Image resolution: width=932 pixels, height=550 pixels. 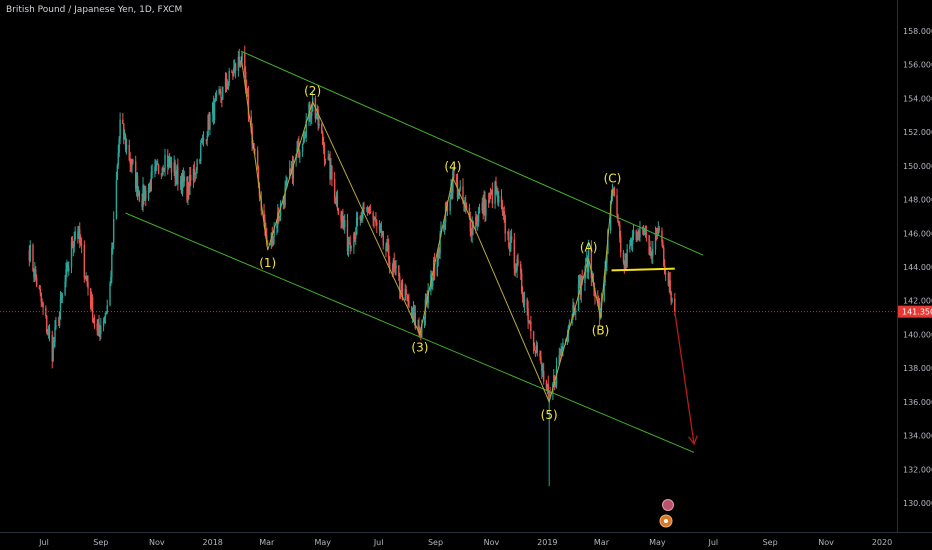 I want to click on y-tick-label: 148.000, so click(x=917, y=200).